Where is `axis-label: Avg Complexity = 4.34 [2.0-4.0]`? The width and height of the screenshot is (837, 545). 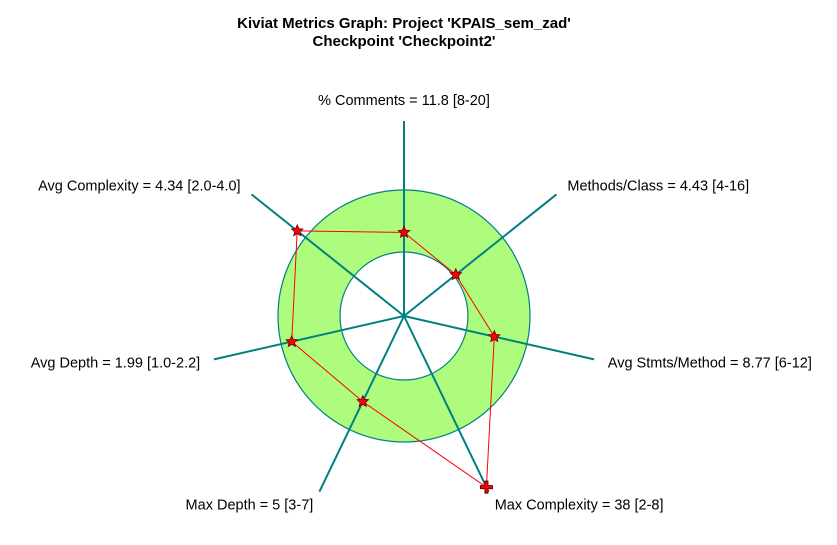 axis-label: Avg Complexity = 4.34 [2.0-4.0] is located at coordinates (139, 187).